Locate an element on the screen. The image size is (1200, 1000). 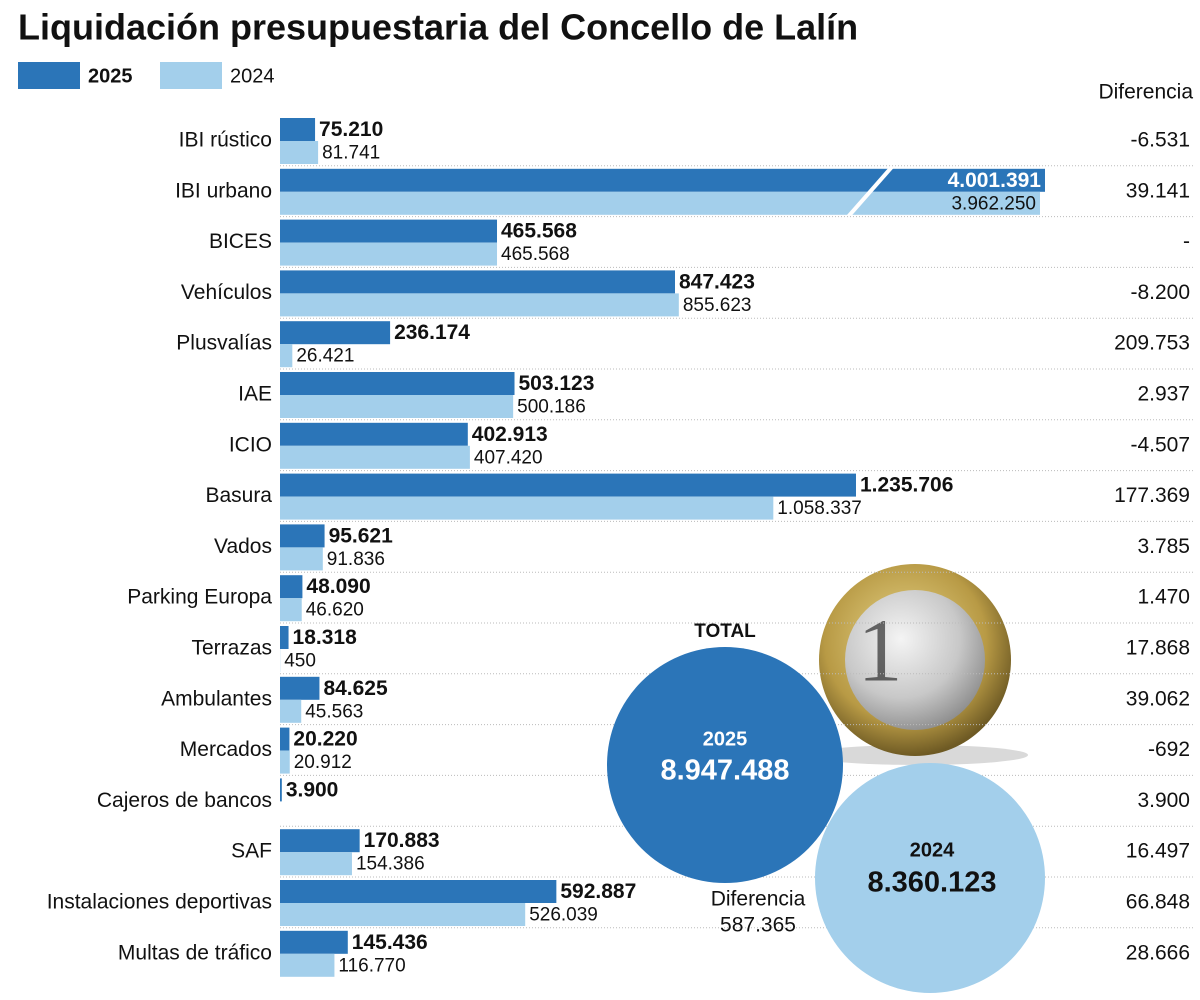
difference-label: 16.497 is located at coordinates (1158, 851).